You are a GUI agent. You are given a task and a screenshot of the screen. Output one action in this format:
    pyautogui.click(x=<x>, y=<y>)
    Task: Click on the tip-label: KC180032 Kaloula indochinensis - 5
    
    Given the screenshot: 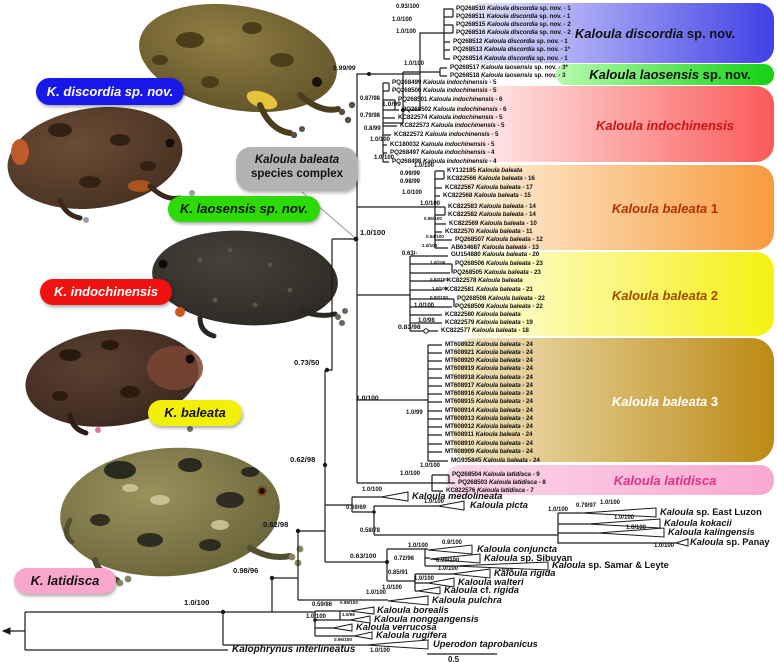 What is the action you would take?
    pyautogui.click(x=442, y=144)
    